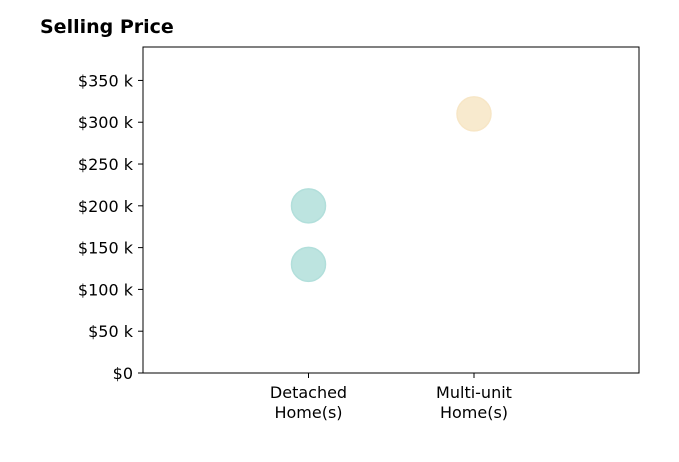 The image size is (679, 462). I want to click on x-tick-label: Multi-unit Home(s), so click(474, 402).